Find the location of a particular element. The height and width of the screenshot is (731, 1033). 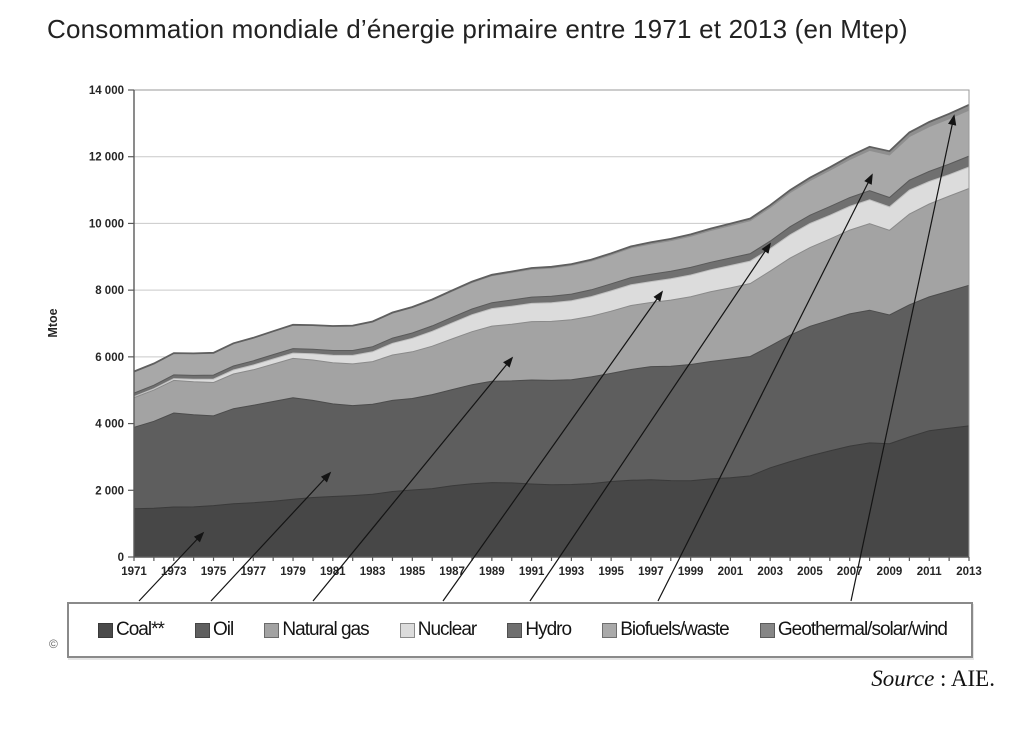

legend-item-oil: Oil is located at coordinates (214, 630).